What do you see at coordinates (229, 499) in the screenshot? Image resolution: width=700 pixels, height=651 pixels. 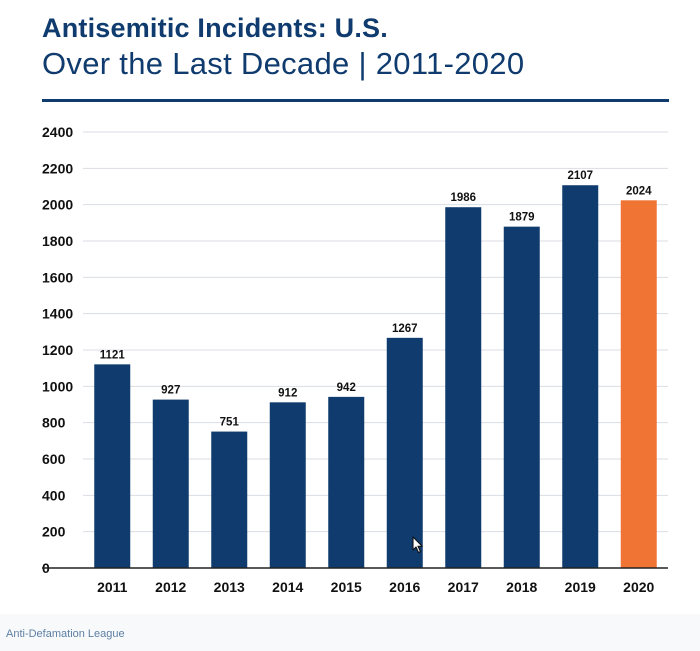 I see `bar-2013` at bounding box center [229, 499].